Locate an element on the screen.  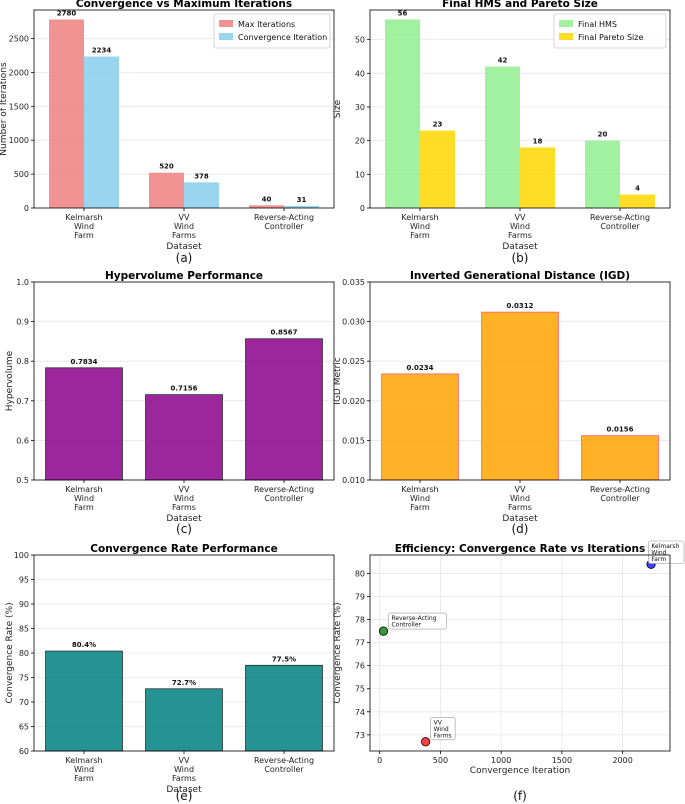
y-tick-label: 1500 is located at coordinates (19, 106).